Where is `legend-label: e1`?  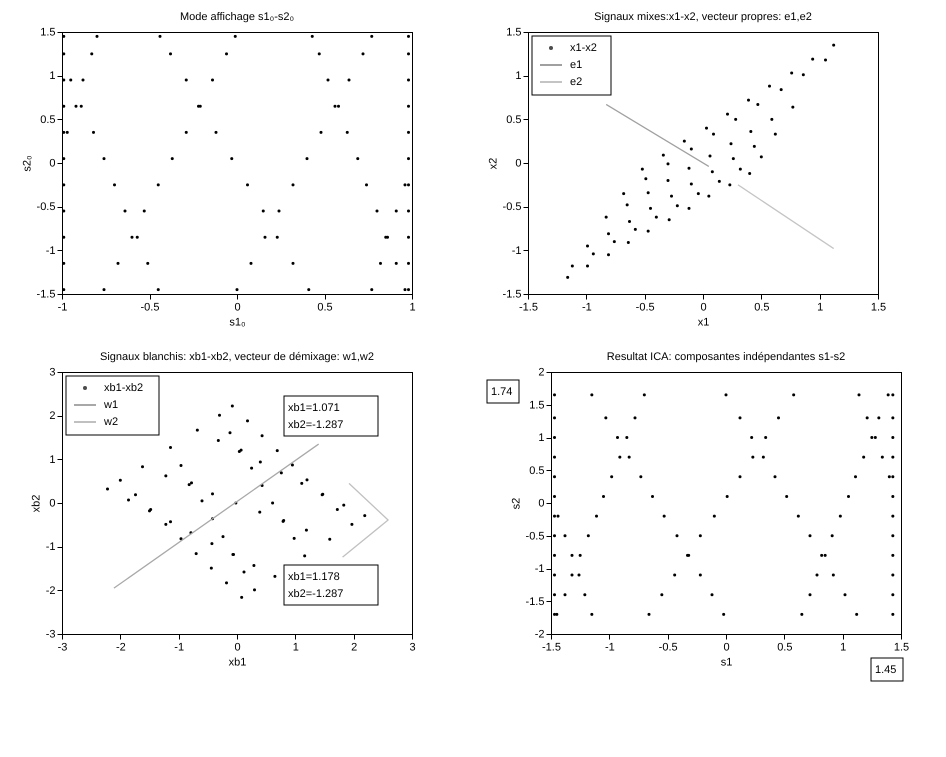 legend-label: e1 is located at coordinates (576, 65).